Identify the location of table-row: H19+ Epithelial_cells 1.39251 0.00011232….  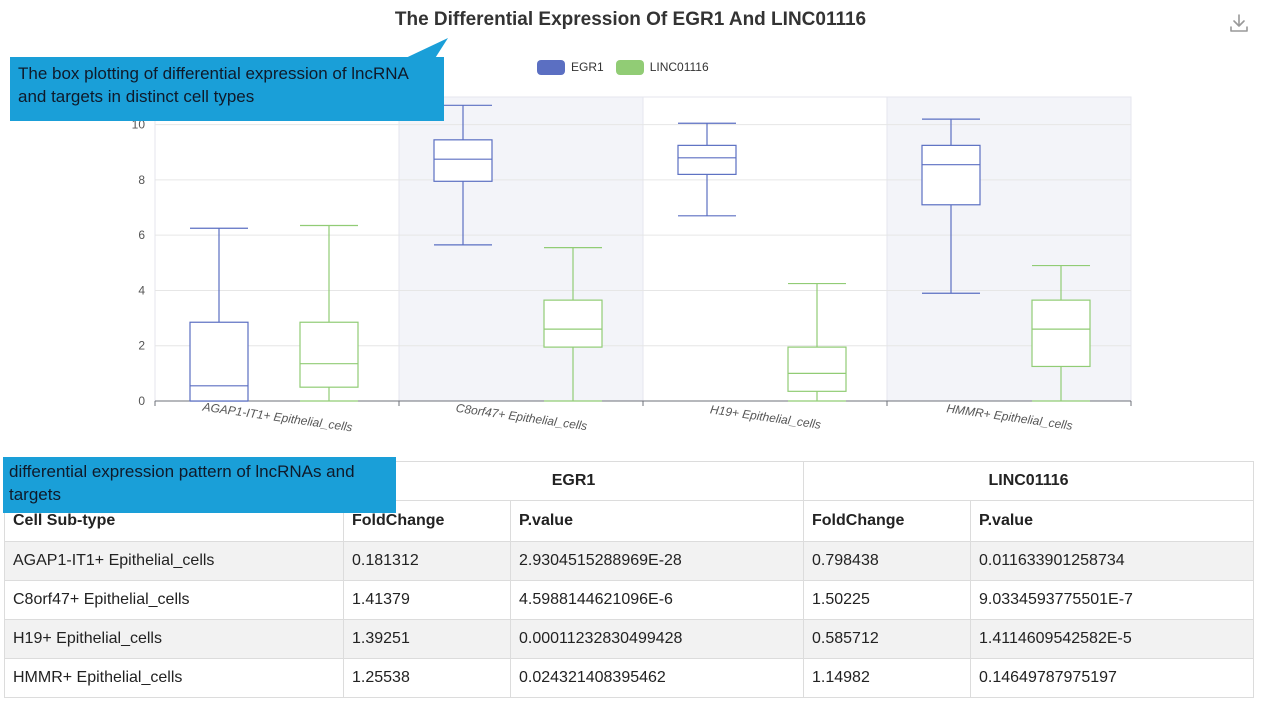
(629, 639).